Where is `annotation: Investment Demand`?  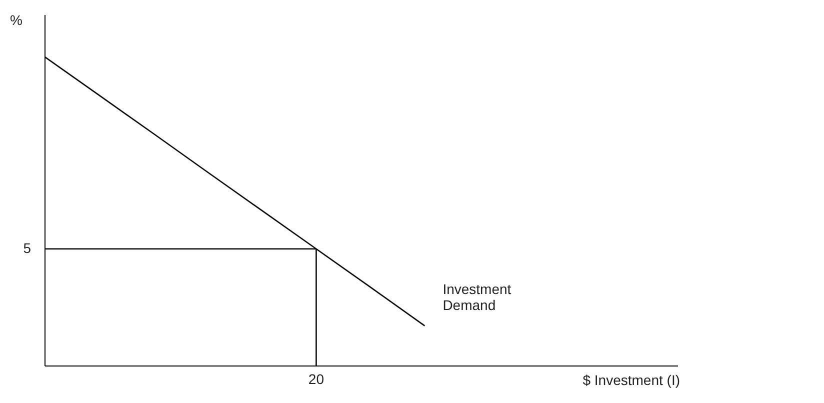
annotation: Investment Demand is located at coordinates (477, 296).